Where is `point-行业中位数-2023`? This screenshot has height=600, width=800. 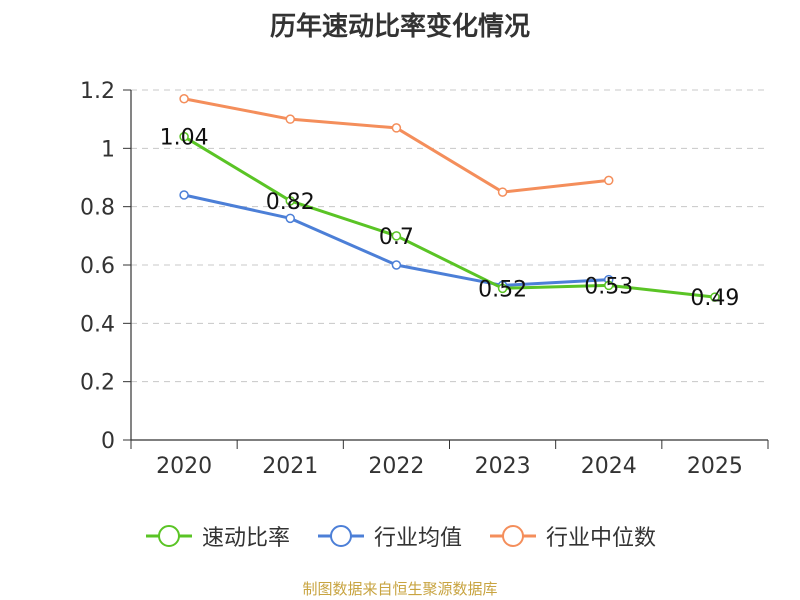
point-行业中位数-2023 is located at coordinates (502, 192).